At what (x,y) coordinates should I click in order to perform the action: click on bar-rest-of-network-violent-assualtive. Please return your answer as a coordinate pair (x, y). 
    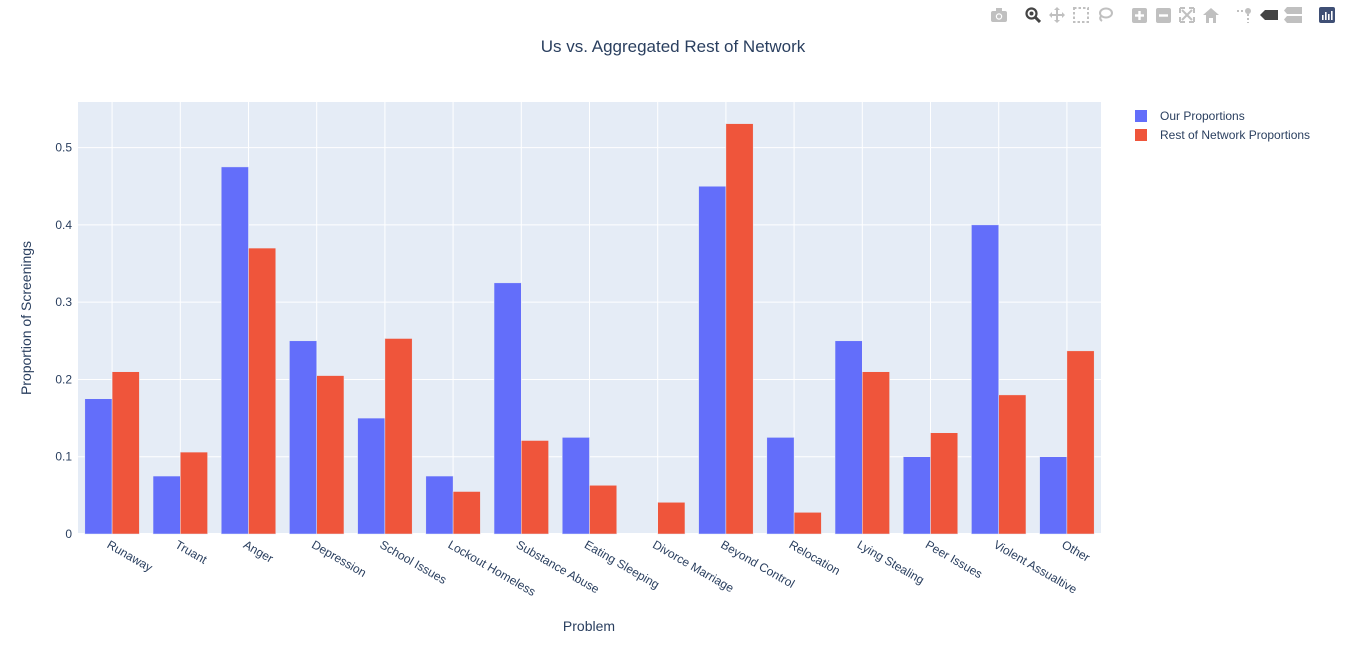
    Looking at the image, I should click on (1012, 464).